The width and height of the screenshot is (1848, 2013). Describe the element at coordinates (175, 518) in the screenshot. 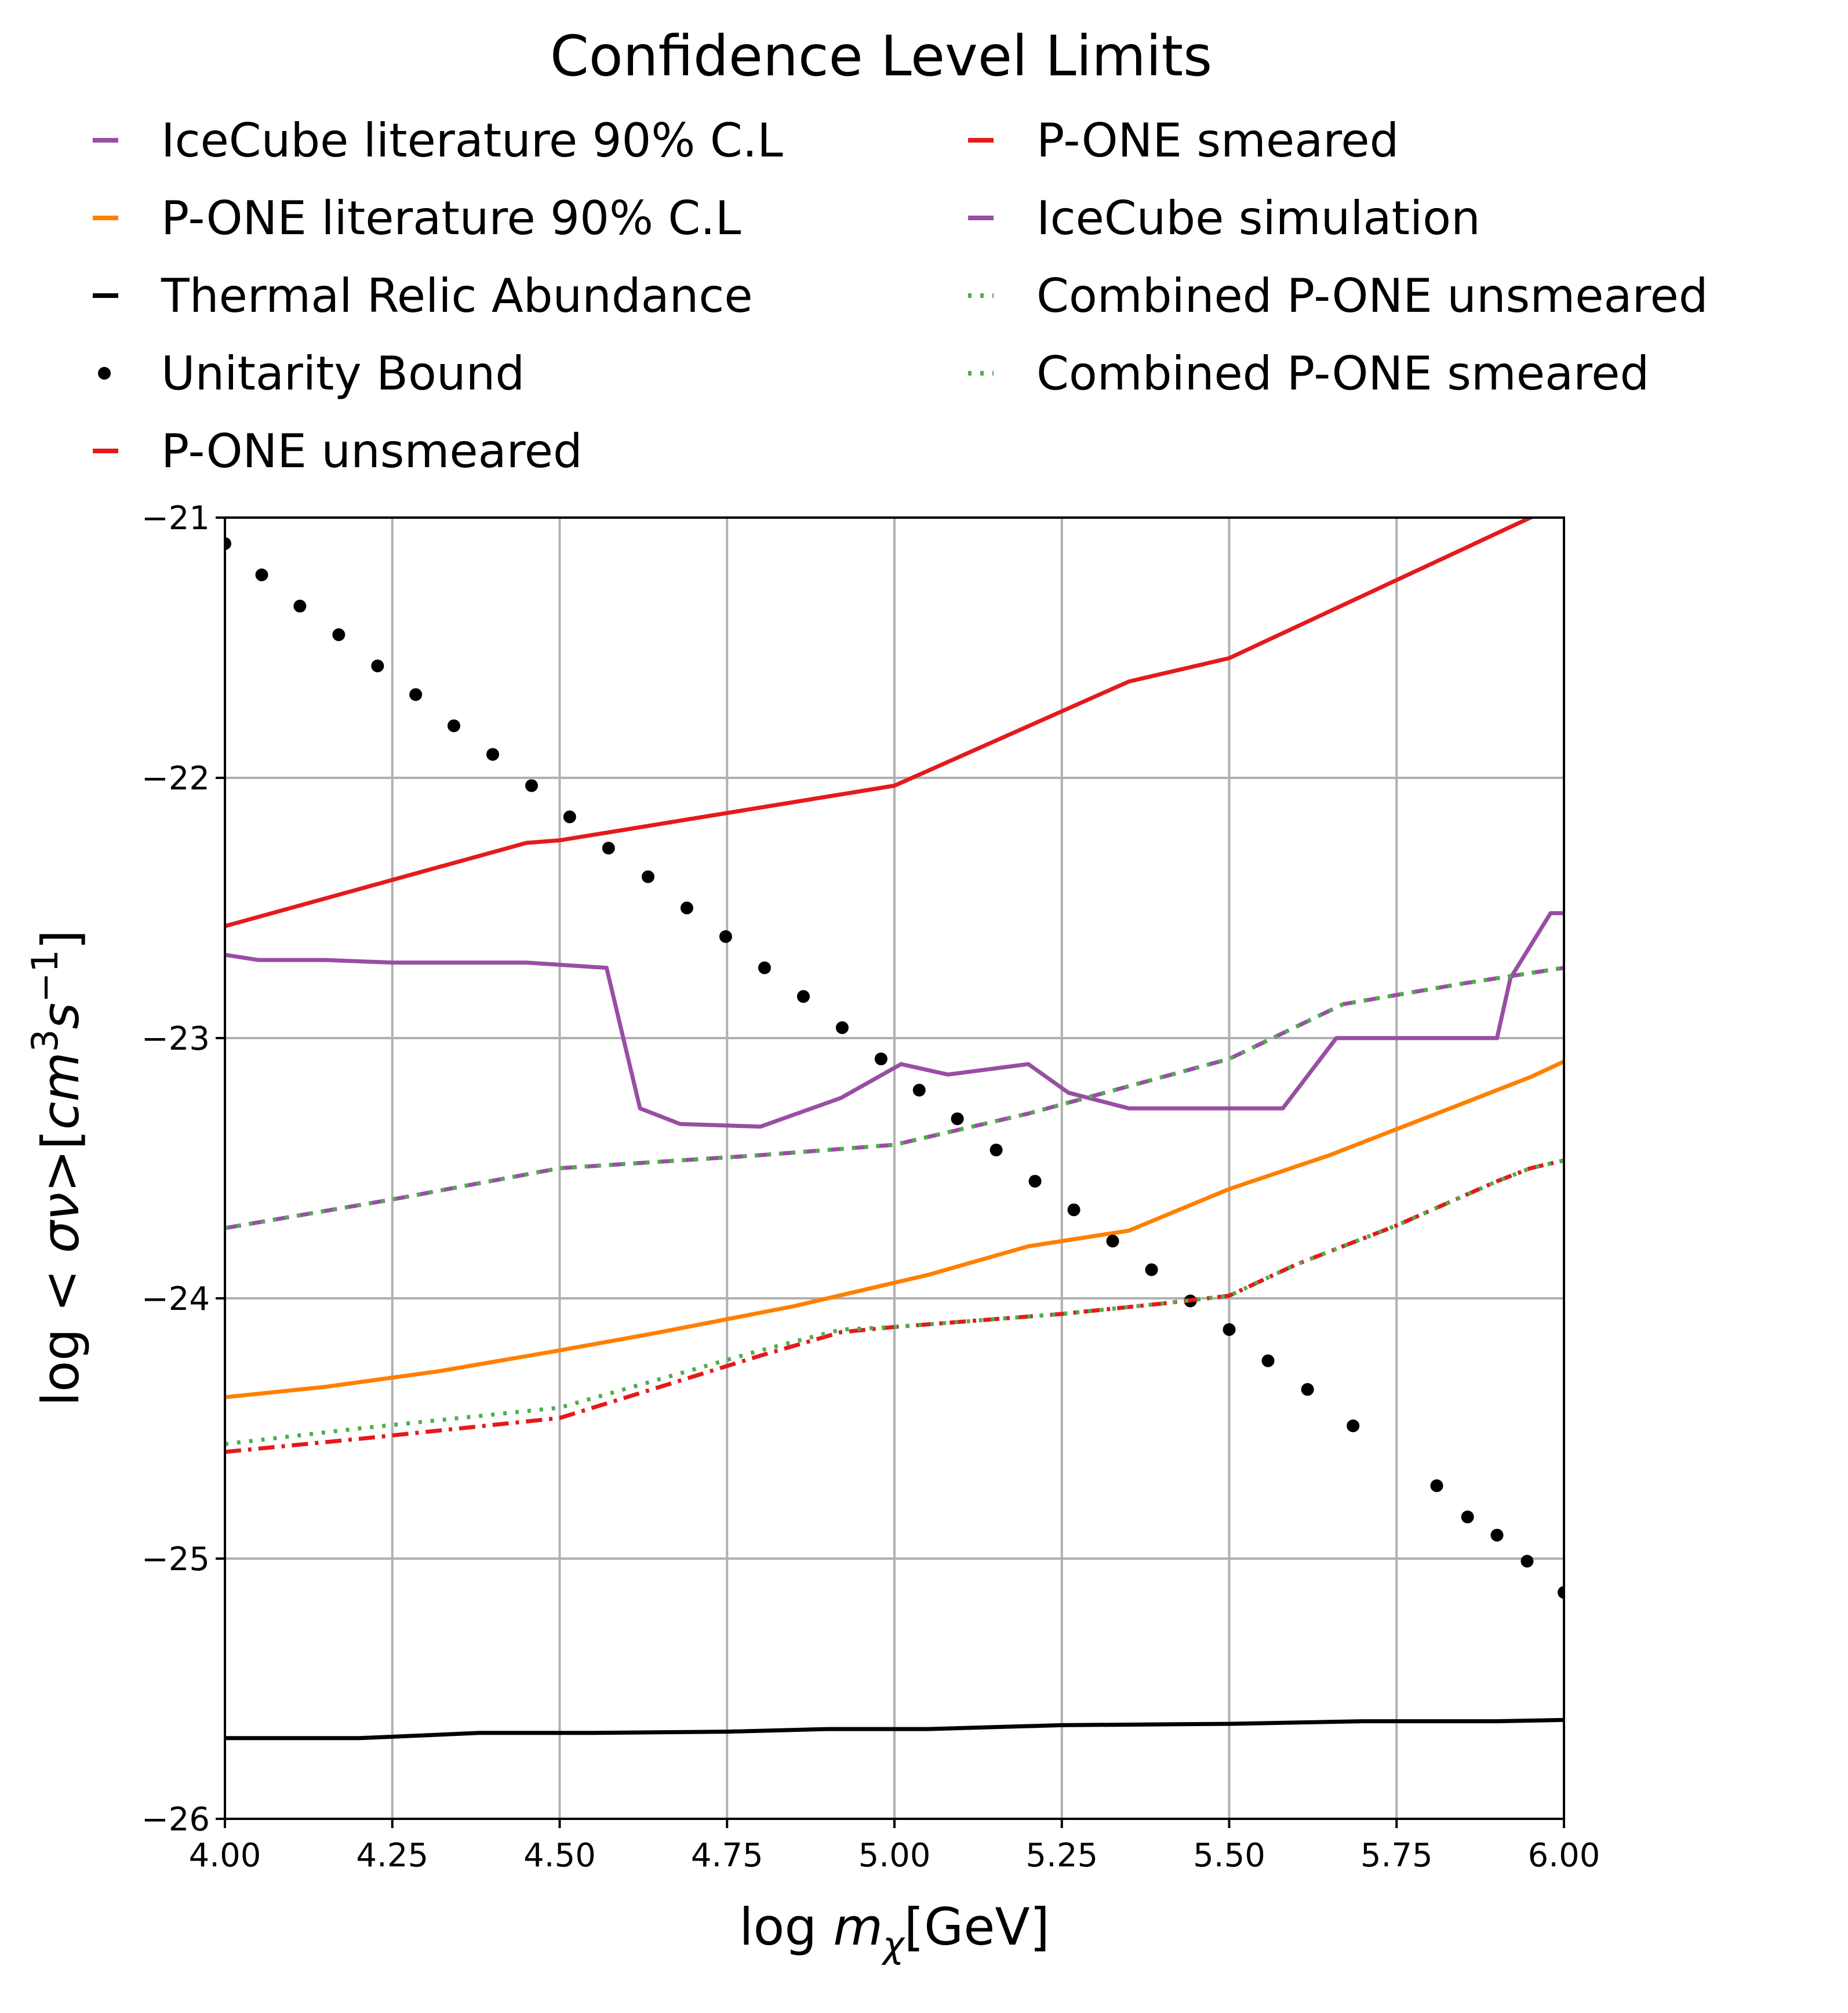

I see `y-tick-label: −21` at that location.